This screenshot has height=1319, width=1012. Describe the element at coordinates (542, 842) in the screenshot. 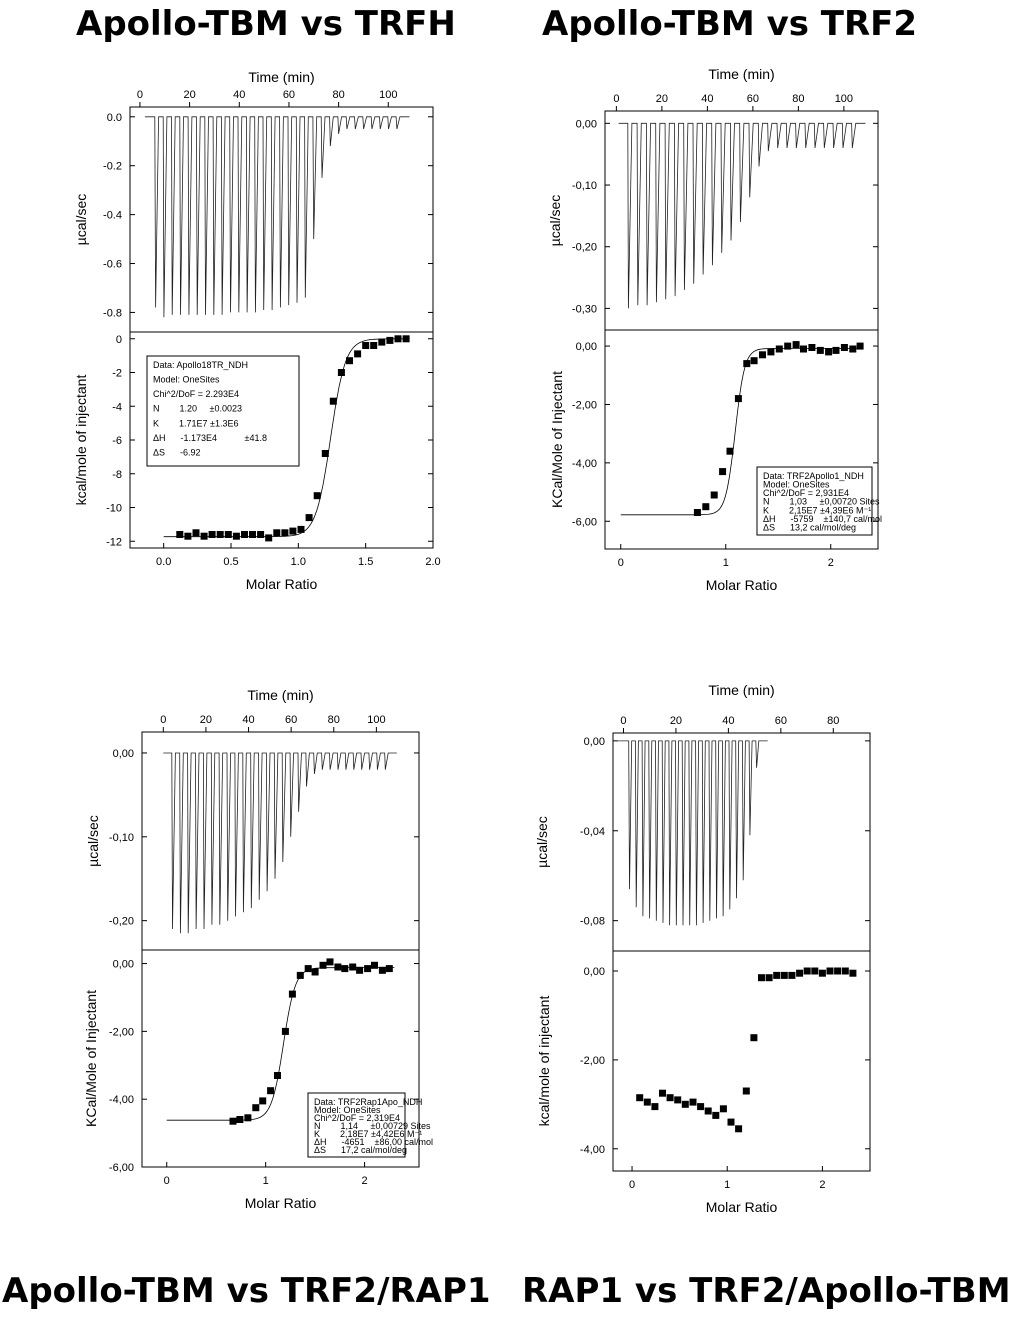

I see `ucal-axis-label: µcal/sec` at that location.